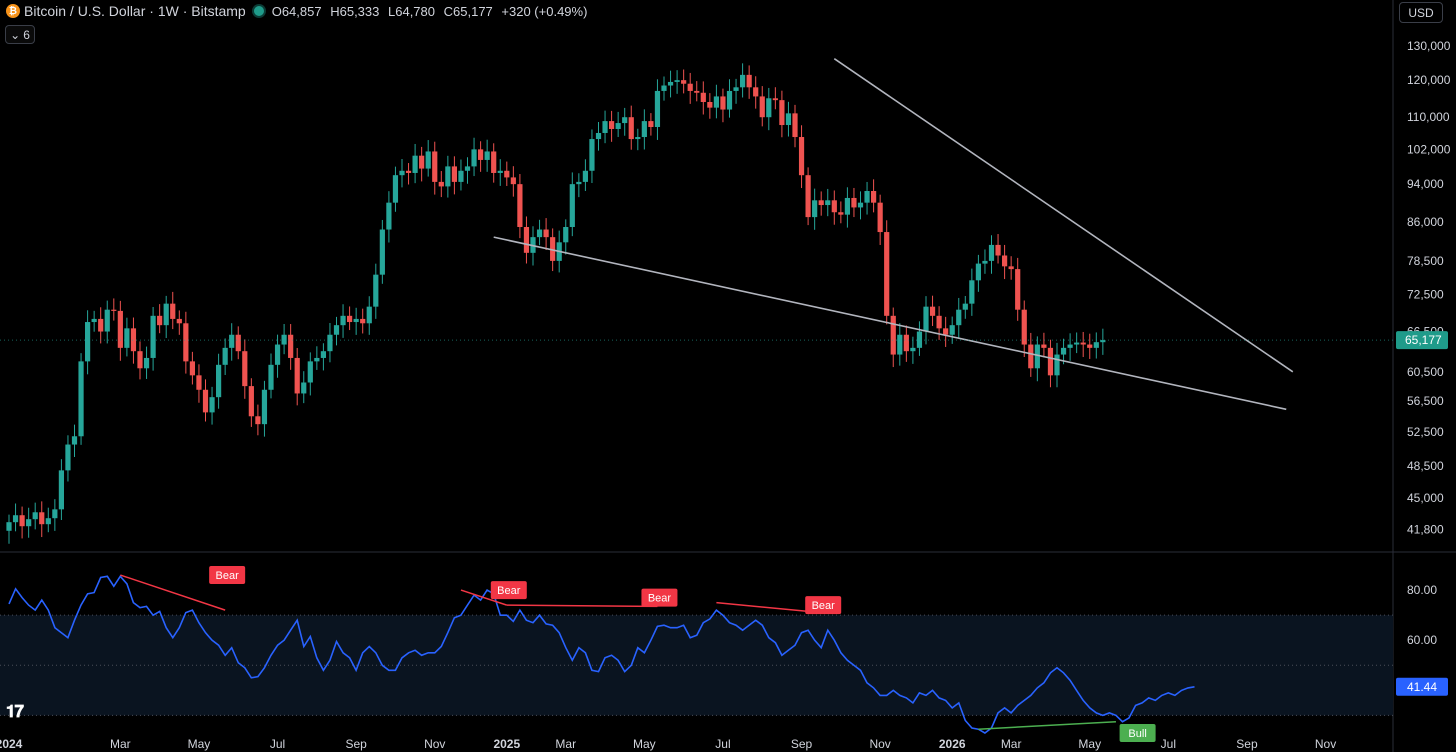  I want to click on trendline, so click(1063, 215).